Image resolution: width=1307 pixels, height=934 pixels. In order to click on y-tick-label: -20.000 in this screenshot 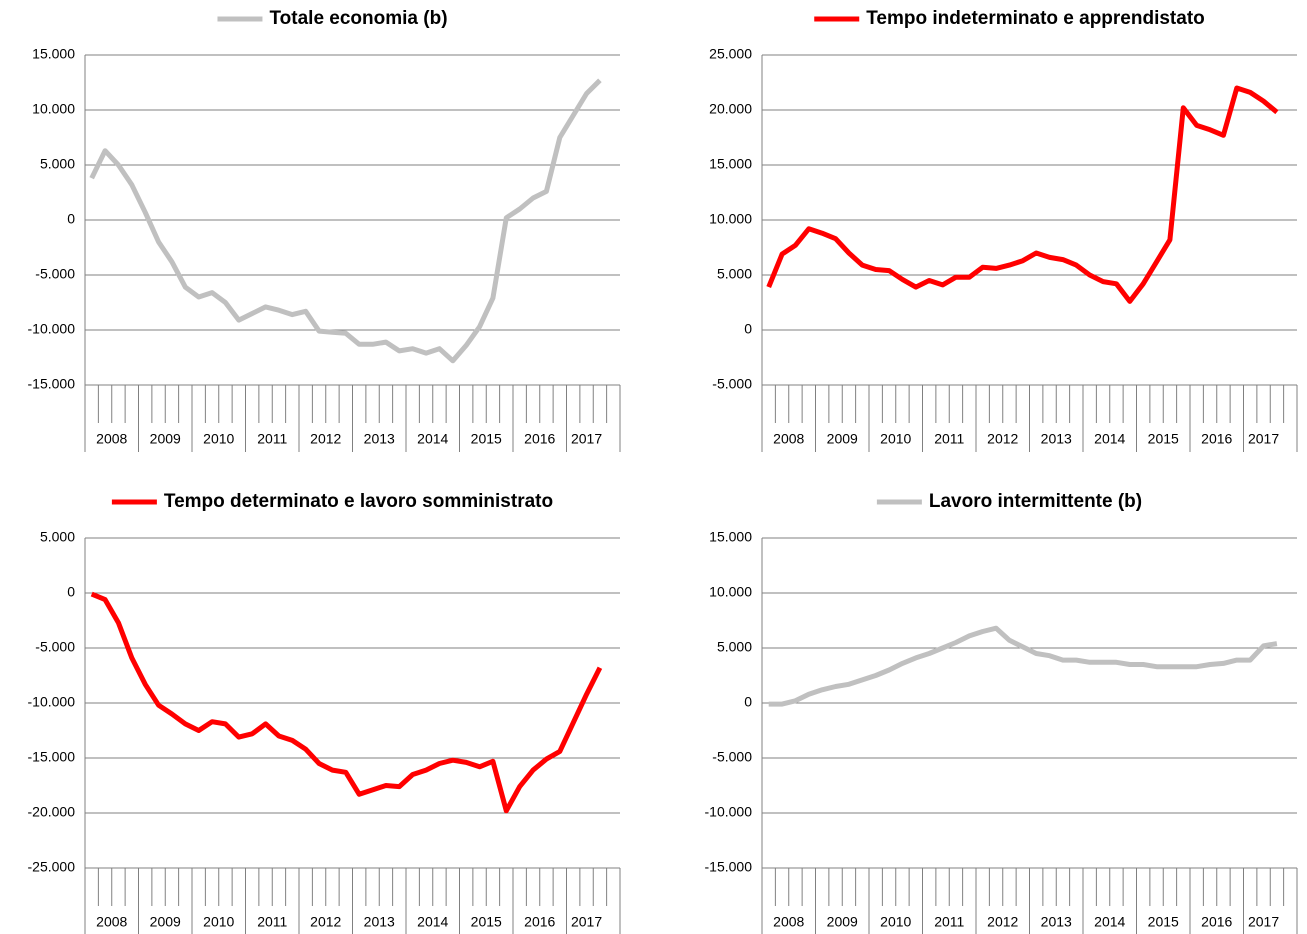, I will do `click(52, 812)`.